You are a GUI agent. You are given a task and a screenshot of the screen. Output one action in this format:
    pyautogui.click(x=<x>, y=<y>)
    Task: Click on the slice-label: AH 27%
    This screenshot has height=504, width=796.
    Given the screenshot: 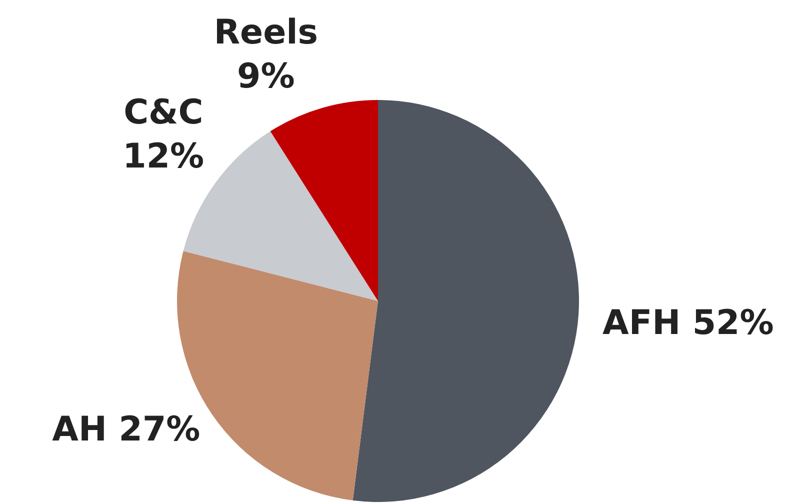 What is the action you would take?
    pyautogui.click(x=126, y=430)
    